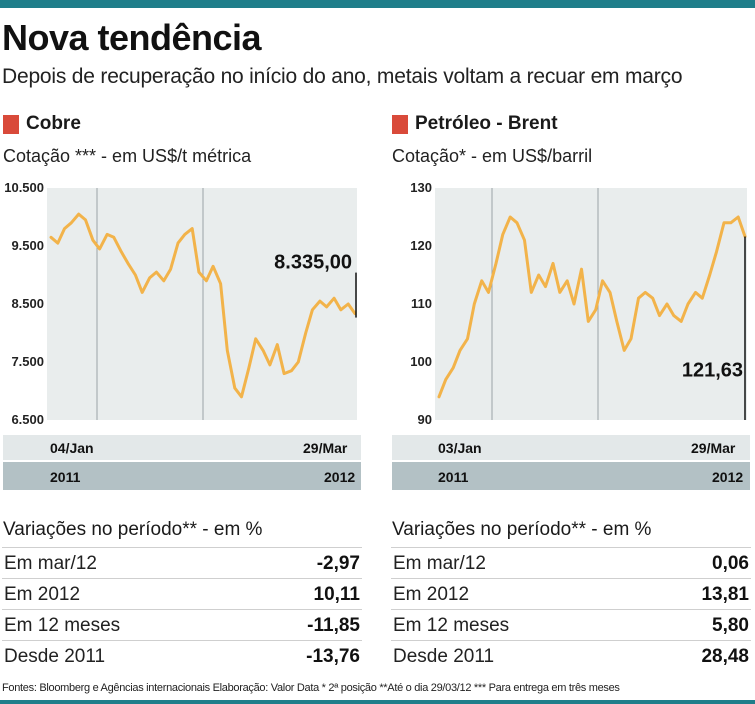  Describe the element at coordinates (571, 563) in the screenshot. I see `variation-row: Em mar/12 0,06` at that location.